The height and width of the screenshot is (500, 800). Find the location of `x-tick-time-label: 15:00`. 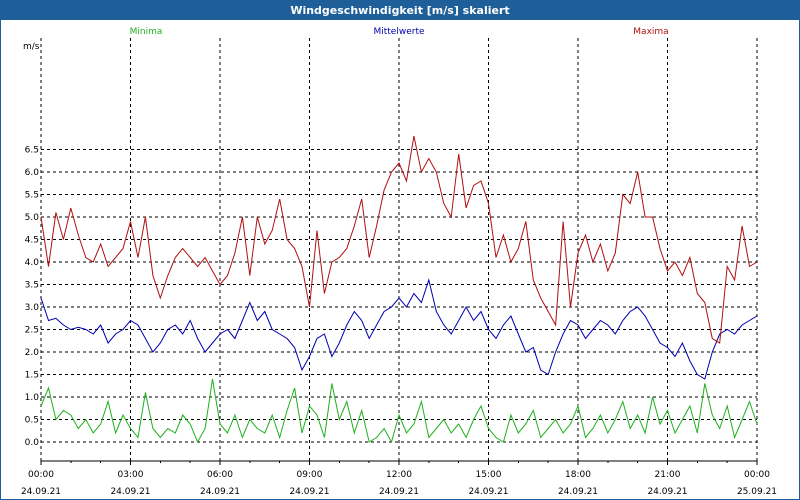

x-tick-time-label: 15:00 is located at coordinates (489, 475).